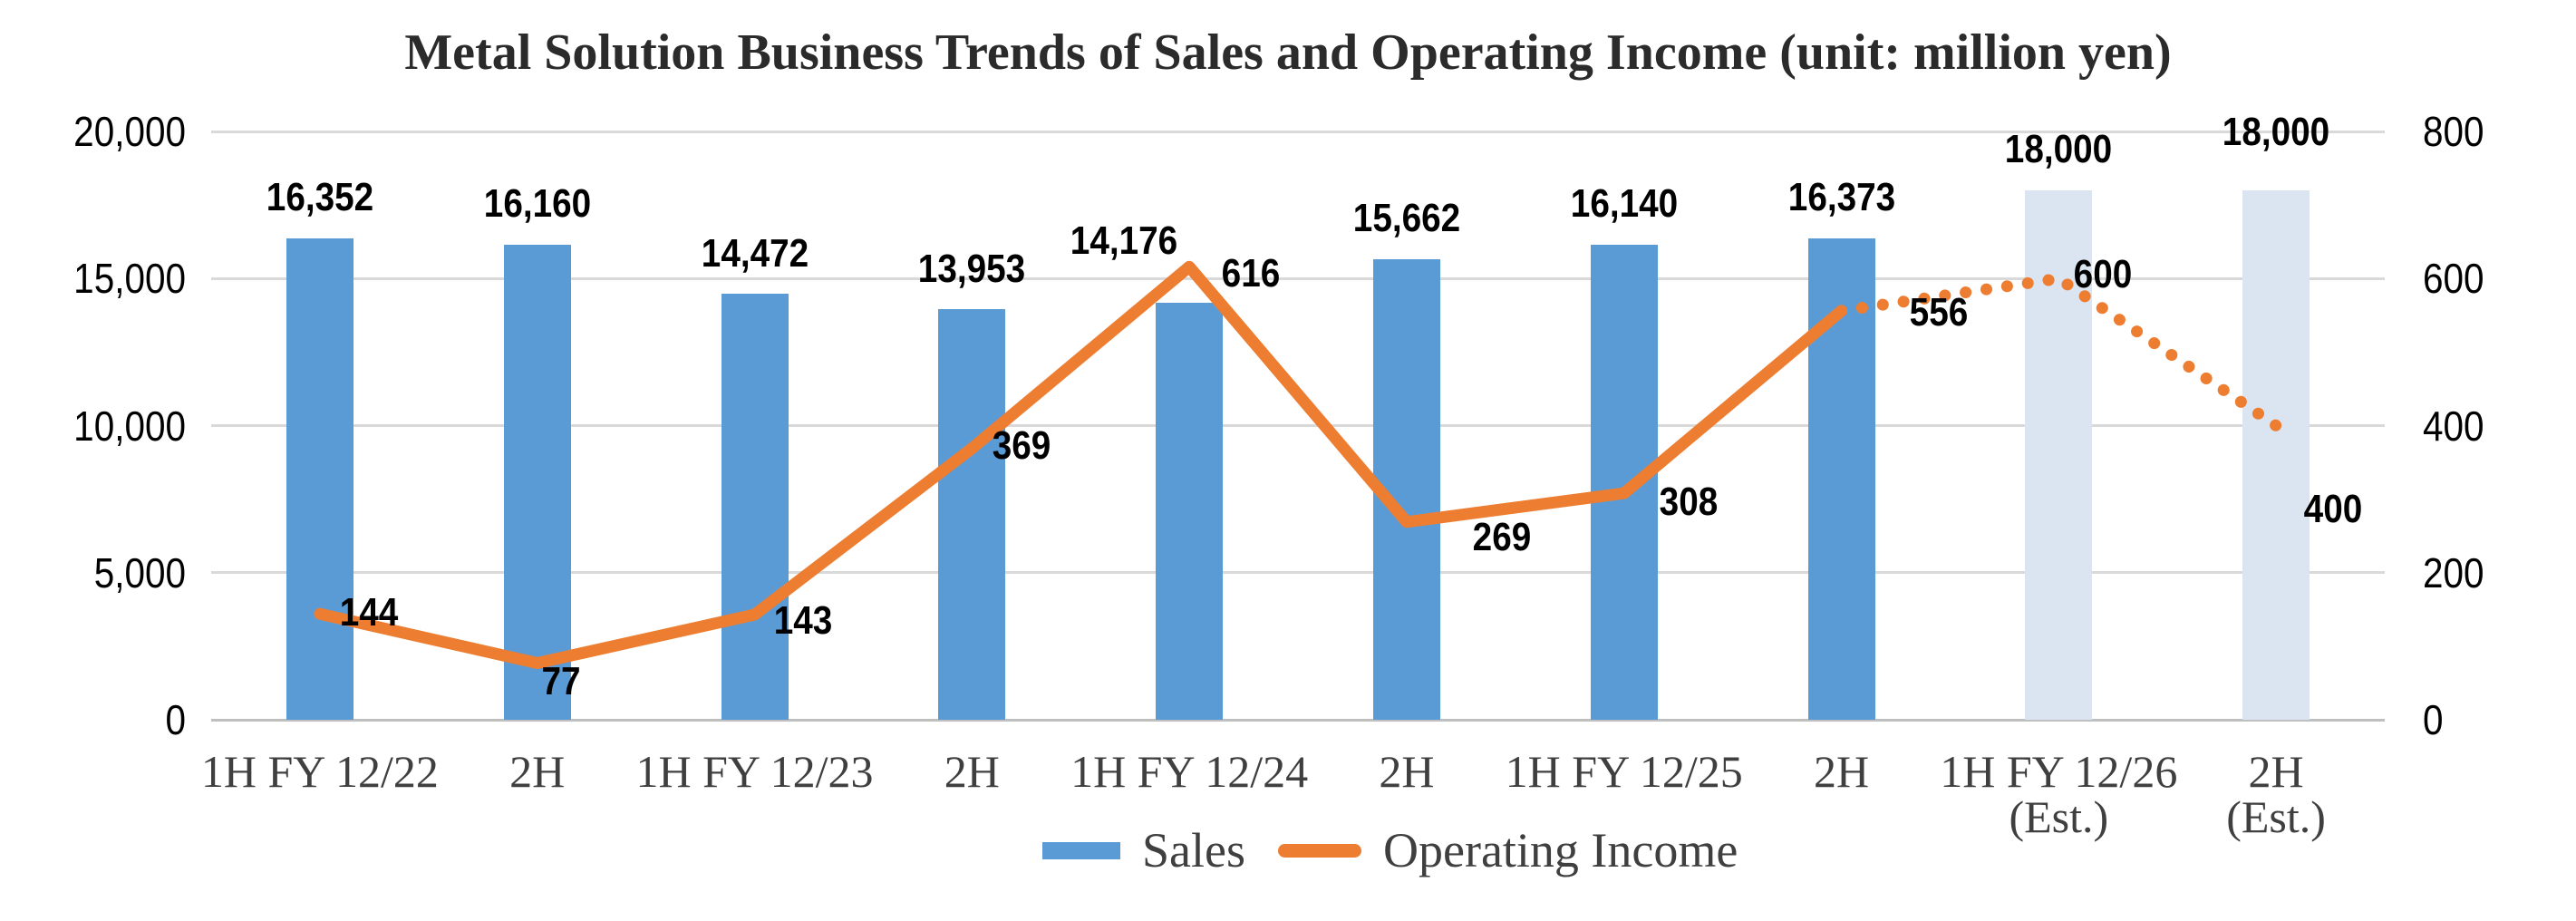 This screenshot has height=921, width=2576. Describe the element at coordinates (1624, 204) in the screenshot. I see `sales-value-label: 16,140` at that location.